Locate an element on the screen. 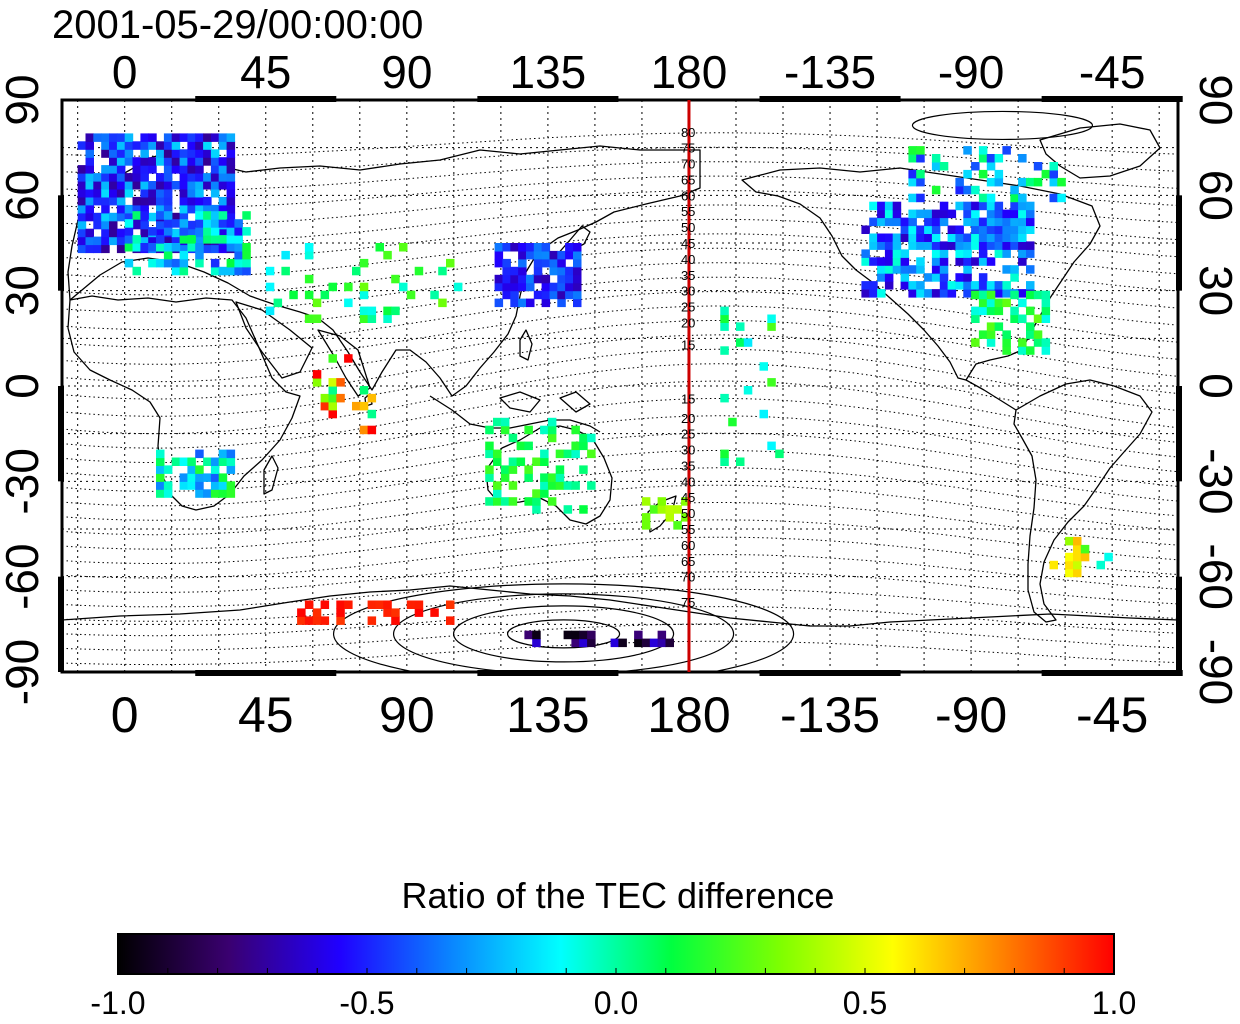  coastline-madagascar is located at coordinates (271, 475).